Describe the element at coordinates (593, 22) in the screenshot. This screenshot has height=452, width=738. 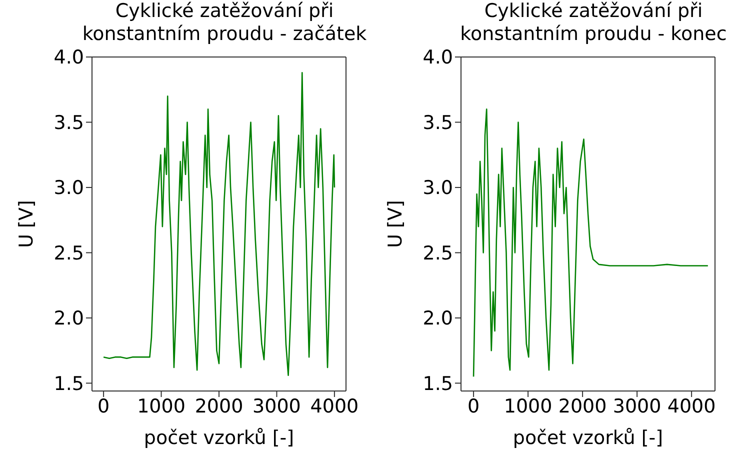
I see `chart-title: Cyklické zatěžování při konstantním proudu - konec` at that location.